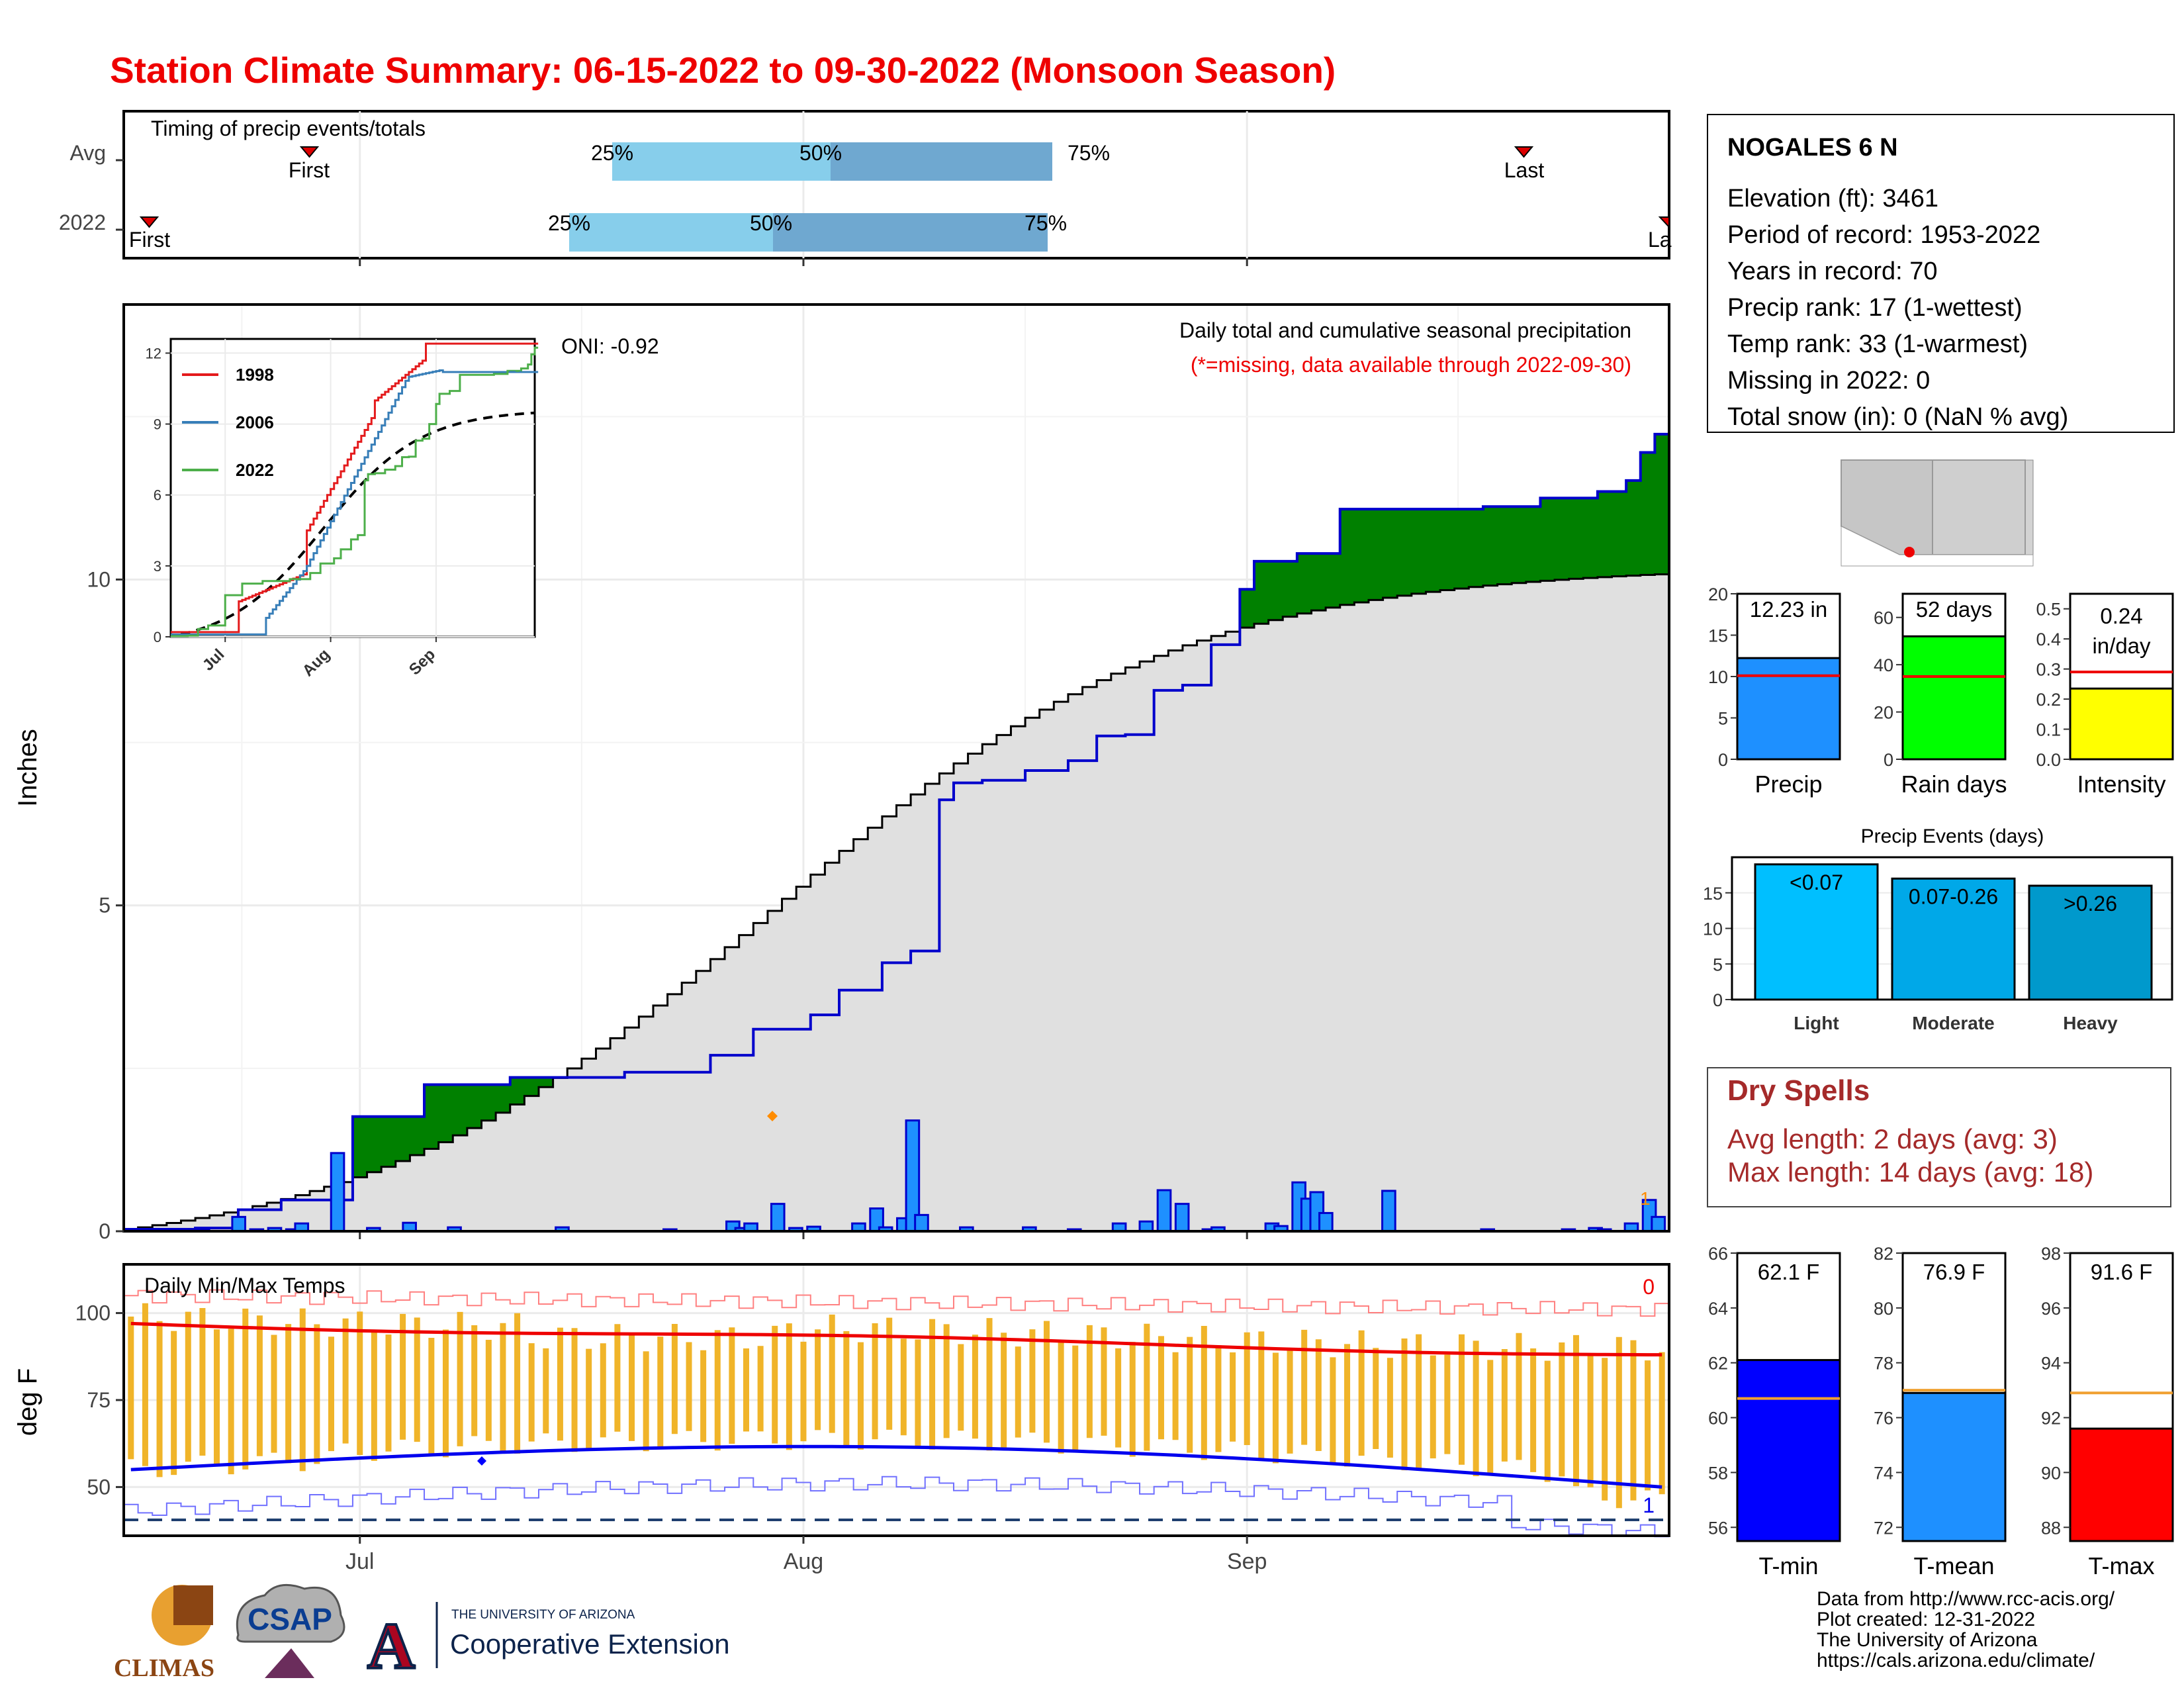 The width and height of the screenshot is (2184, 1688). Describe the element at coordinates (157, 566) in the screenshot. I see `inset-ytick-label: 3` at that location.